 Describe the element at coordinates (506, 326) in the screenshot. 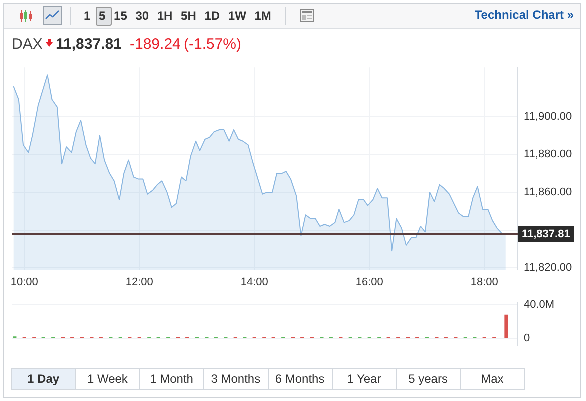

I see `bar` at that location.